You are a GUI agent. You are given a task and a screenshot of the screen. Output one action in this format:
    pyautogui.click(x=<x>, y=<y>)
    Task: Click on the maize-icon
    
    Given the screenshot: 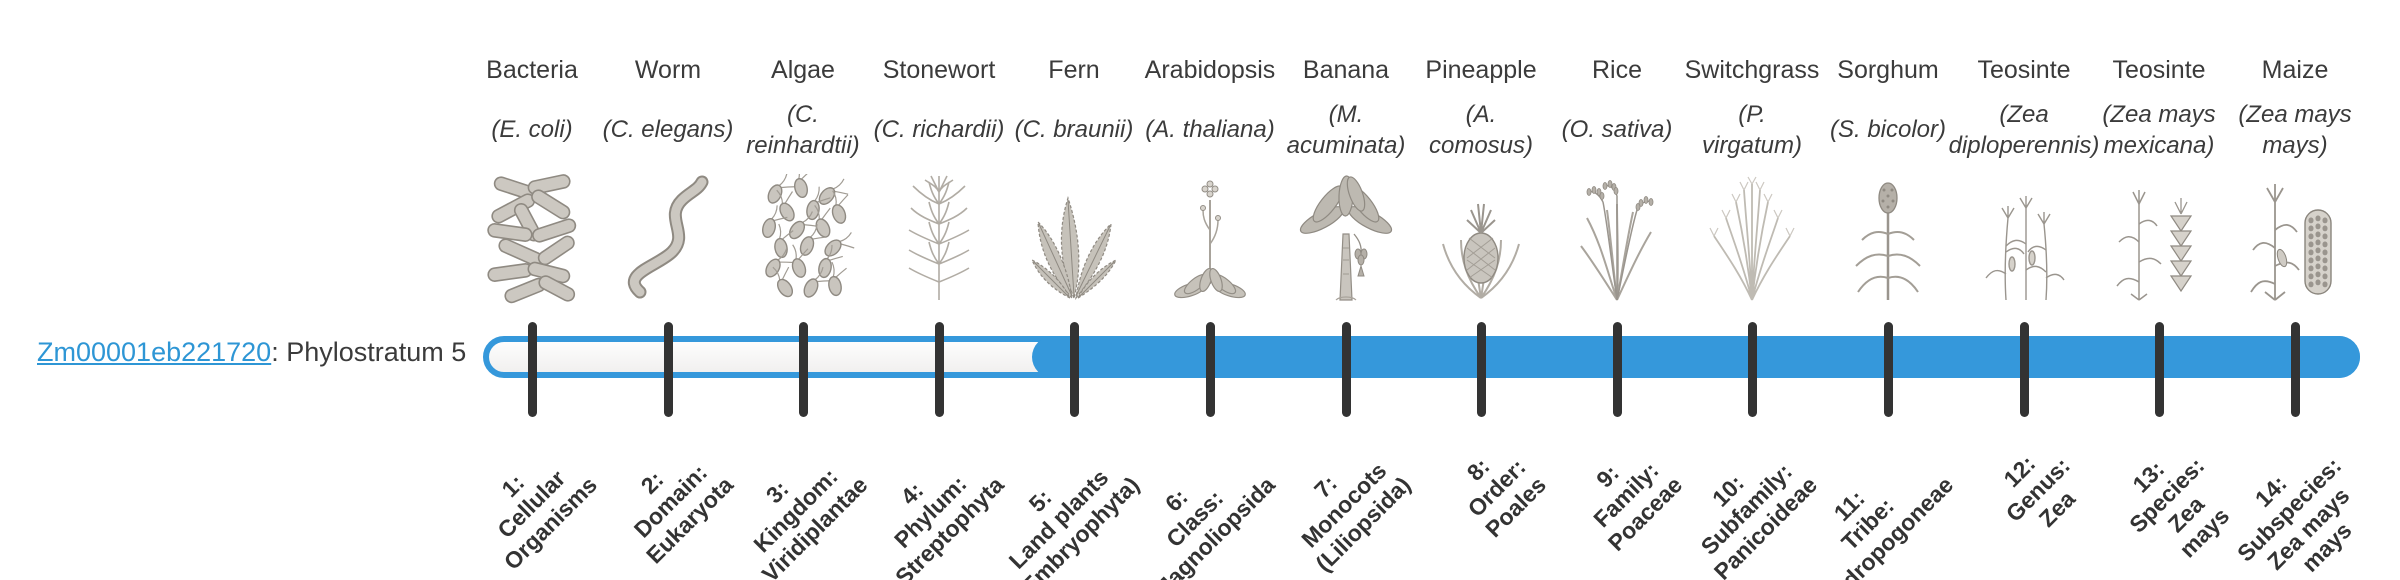 What is the action you would take?
    pyautogui.click(x=2295, y=237)
    